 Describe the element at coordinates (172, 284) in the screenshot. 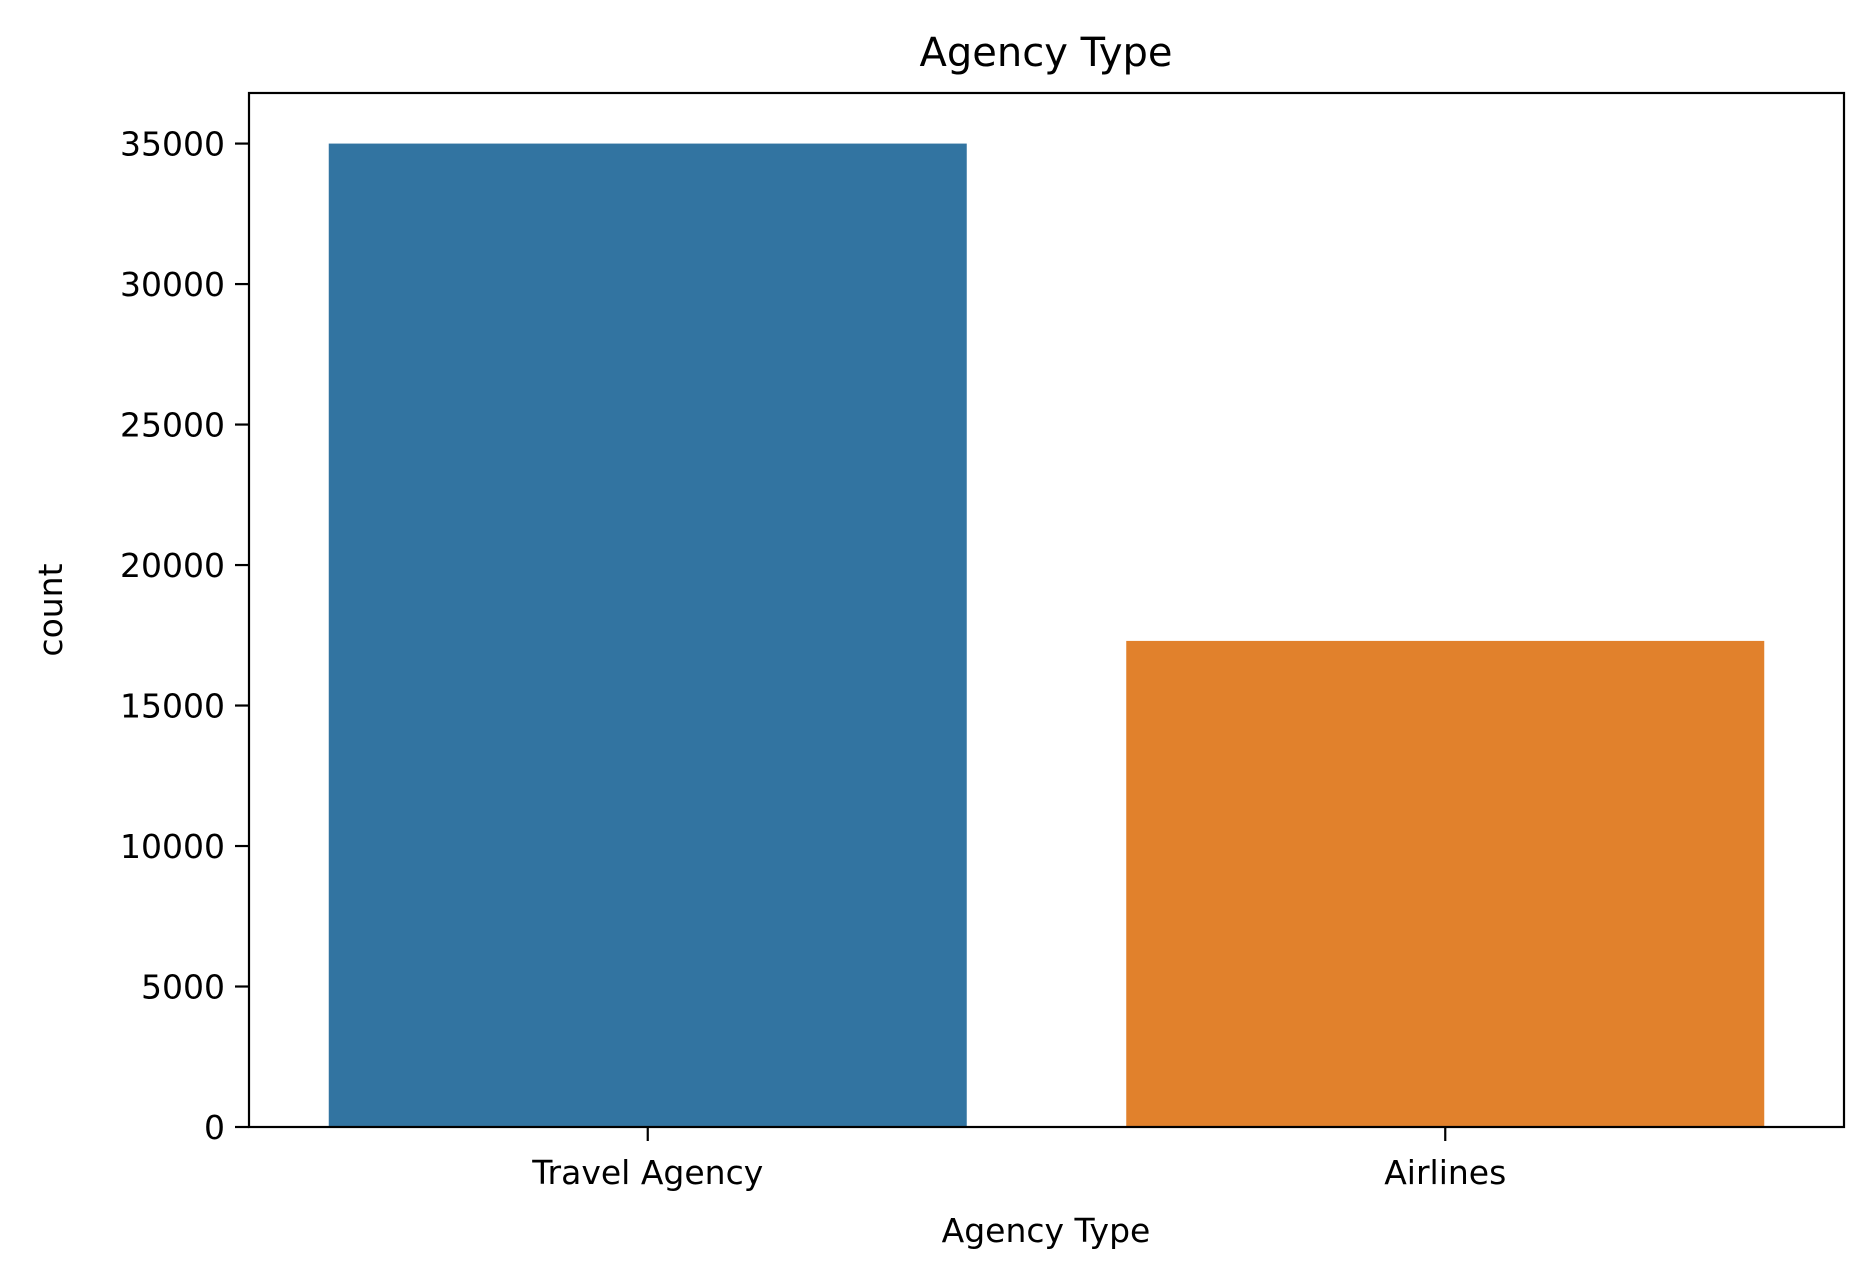

I see `y-tick-label: 30000` at that location.